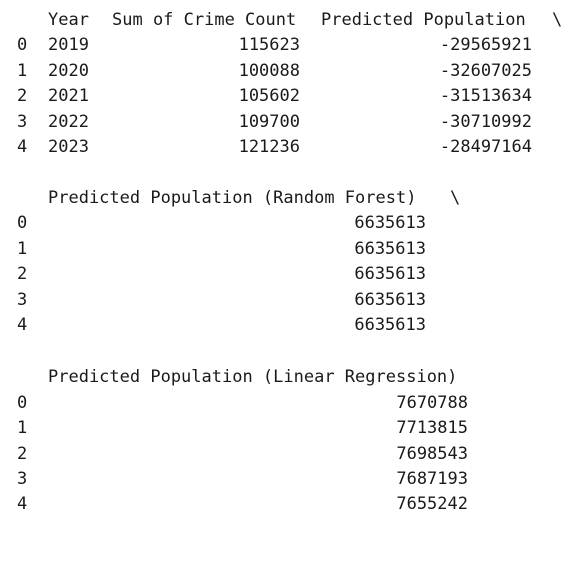 The image size is (576, 581). What do you see at coordinates (485, 45) in the screenshot?
I see `predicted-population-cell: -29565921` at bounding box center [485, 45].